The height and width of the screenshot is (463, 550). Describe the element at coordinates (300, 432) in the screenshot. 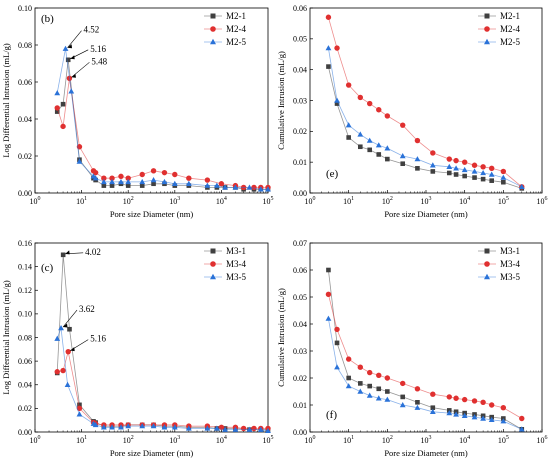

I see `y-tick-label: 0.00` at that location.